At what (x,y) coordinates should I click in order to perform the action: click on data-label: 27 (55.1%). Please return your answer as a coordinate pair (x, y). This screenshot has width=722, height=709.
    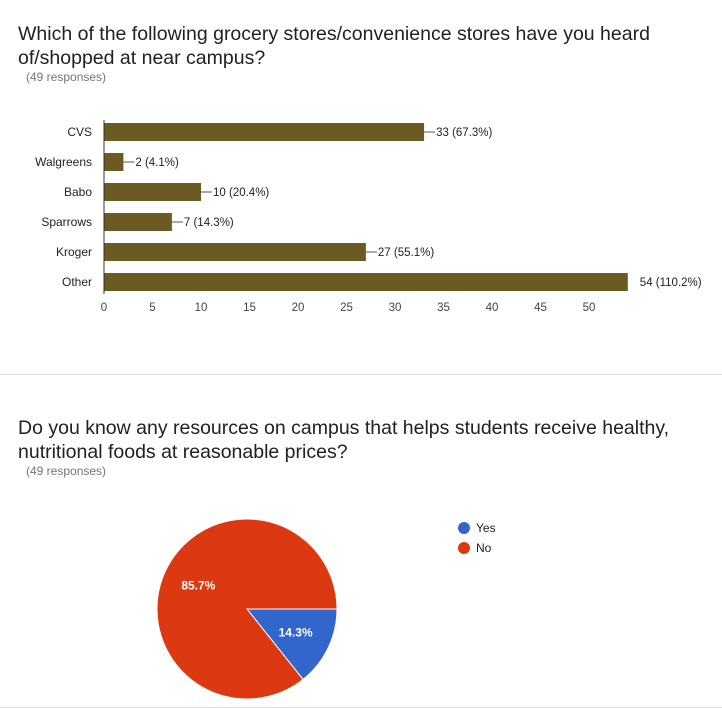
    Looking at the image, I should click on (406, 253).